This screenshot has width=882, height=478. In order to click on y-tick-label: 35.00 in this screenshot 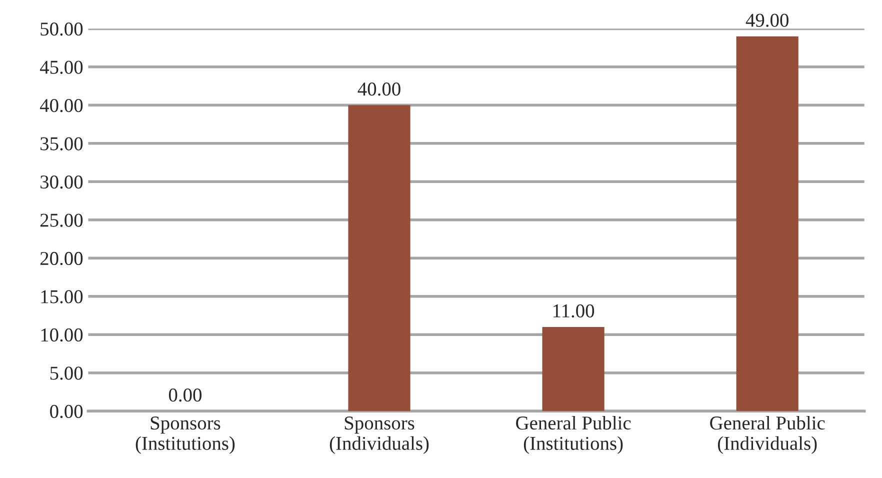, I will do `click(61, 143)`.